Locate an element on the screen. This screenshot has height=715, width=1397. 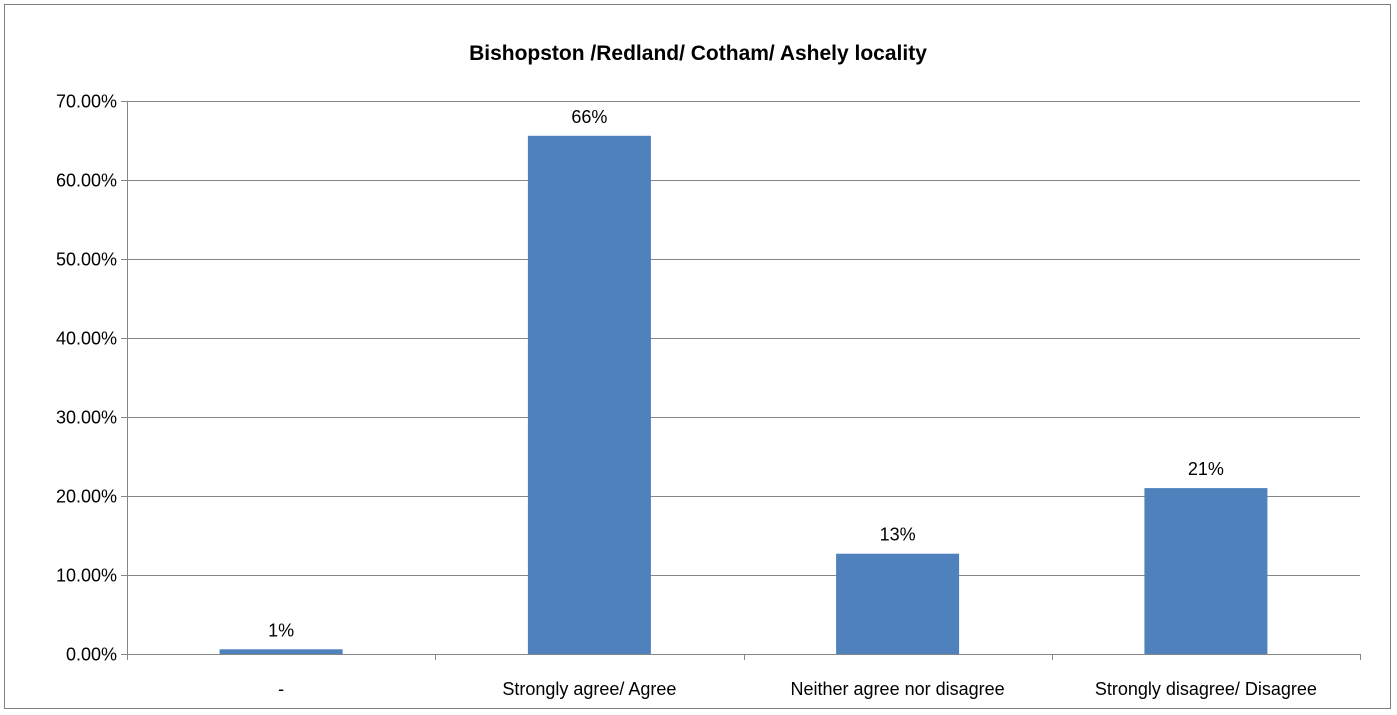
data-label: 1% is located at coordinates (281, 630).